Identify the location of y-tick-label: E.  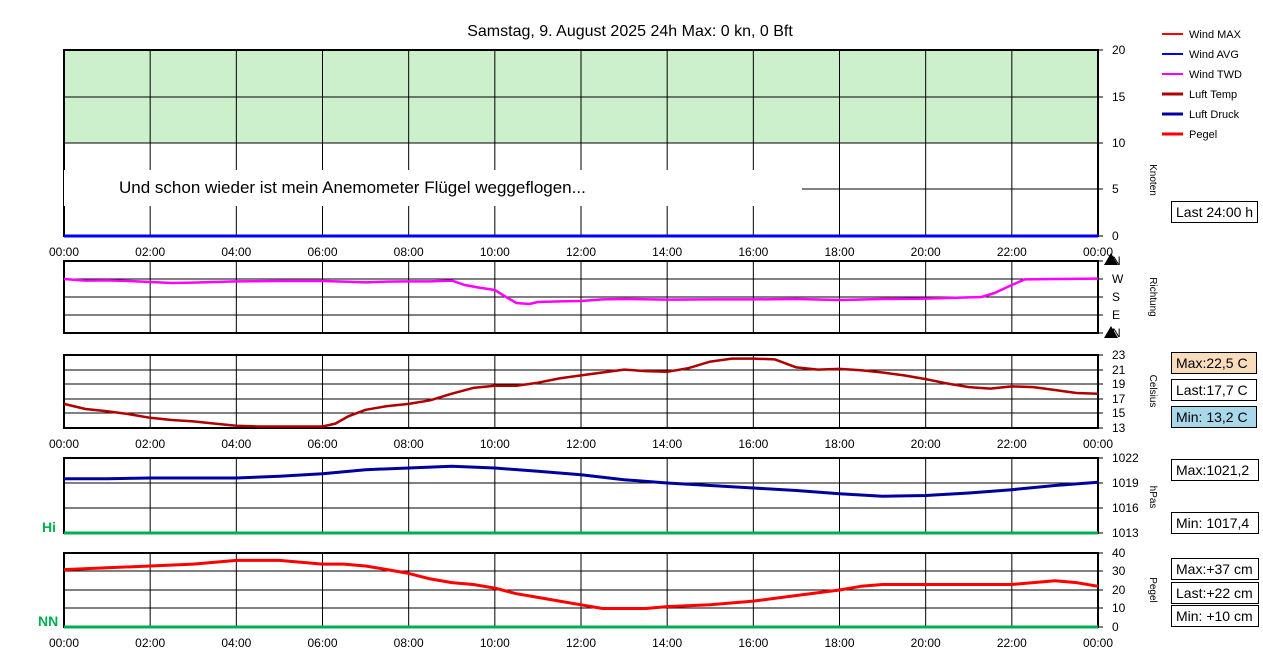
(1116, 315).